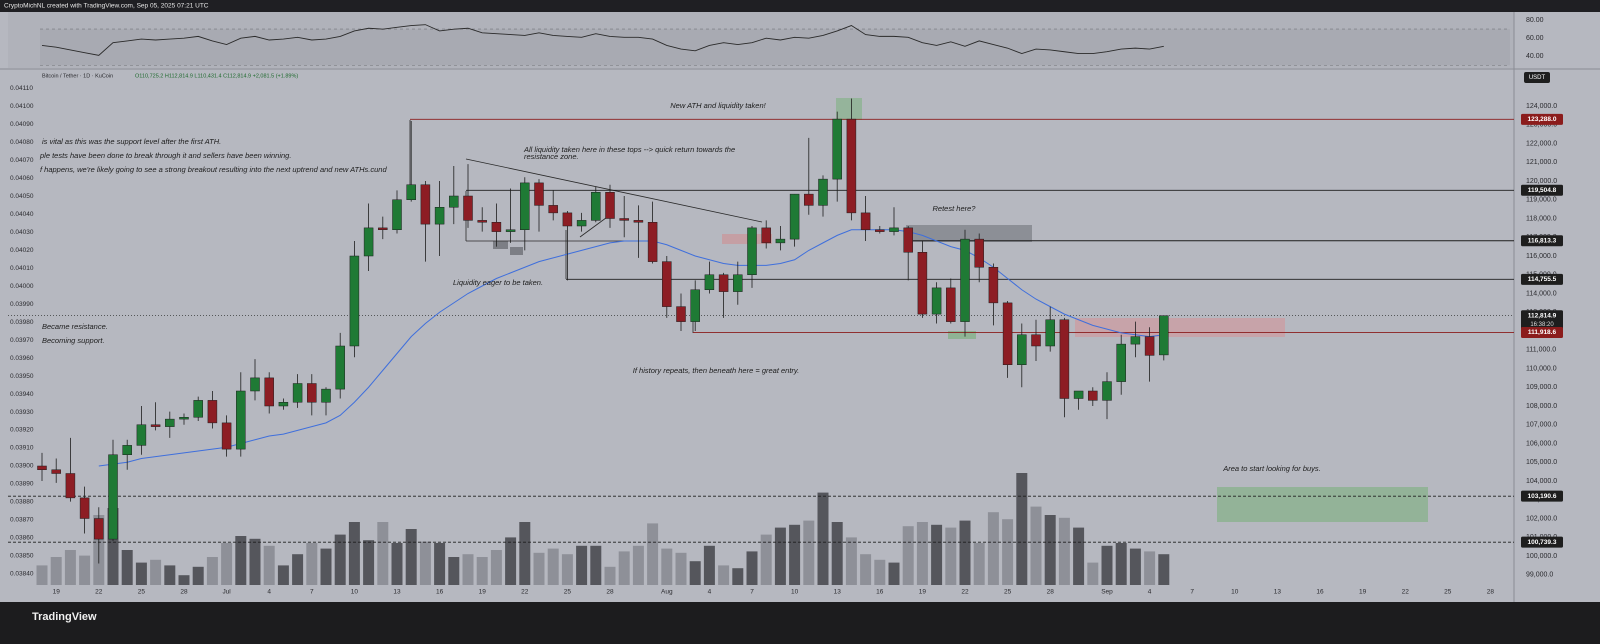 Image resolution: width=1600 pixels, height=644 pixels. What do you see at coordinates (880, 592) in the screenshot?
I see `x-tick-label: 16` at bounding box center [880, 592].